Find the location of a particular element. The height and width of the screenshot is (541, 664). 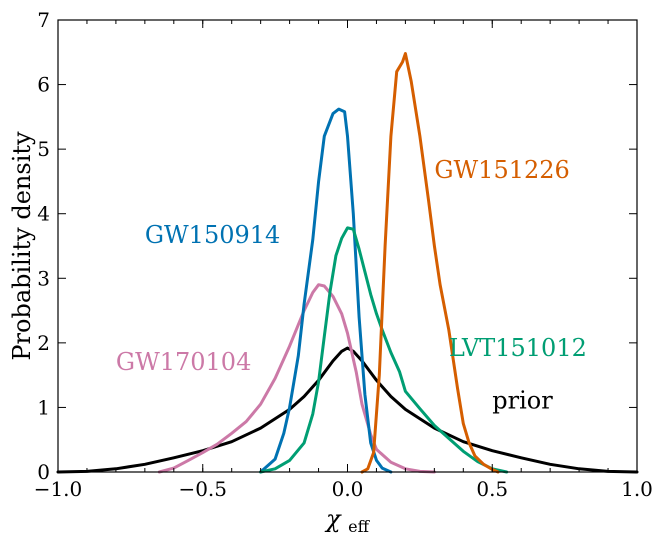

y-axis-label: Probability density is located at coordinates (22, 246).